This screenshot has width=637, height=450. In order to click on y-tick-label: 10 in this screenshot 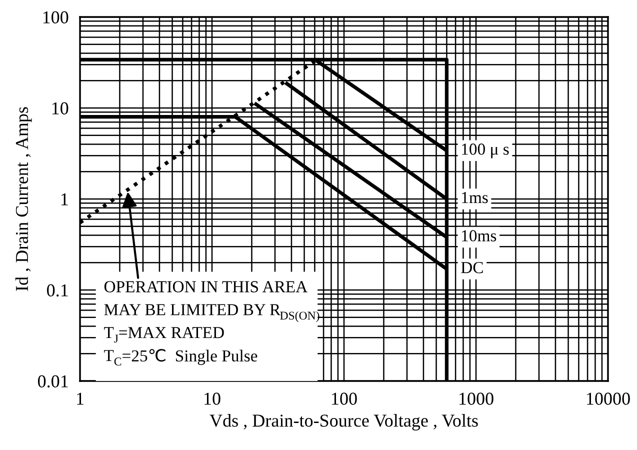, I will do `click(60, 108)`.